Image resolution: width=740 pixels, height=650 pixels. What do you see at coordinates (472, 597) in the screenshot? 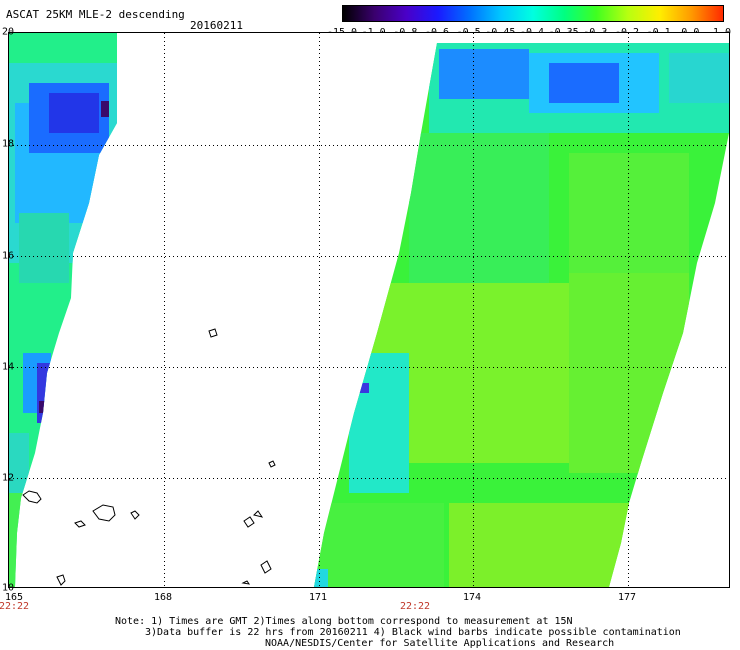
I see `longitude-label: 174` at bounding box center [472, 597].